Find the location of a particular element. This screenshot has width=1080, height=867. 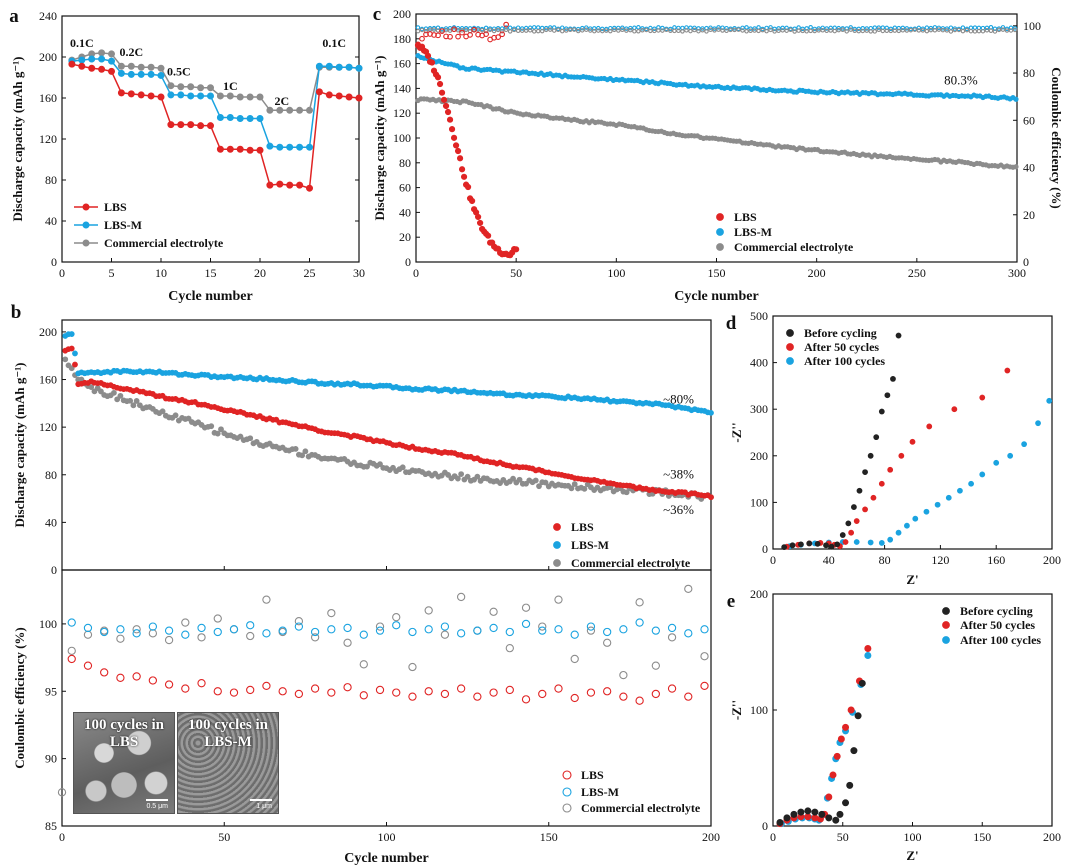

panel-c-legend-0-label: LBS is located at coordinates (745, 217).